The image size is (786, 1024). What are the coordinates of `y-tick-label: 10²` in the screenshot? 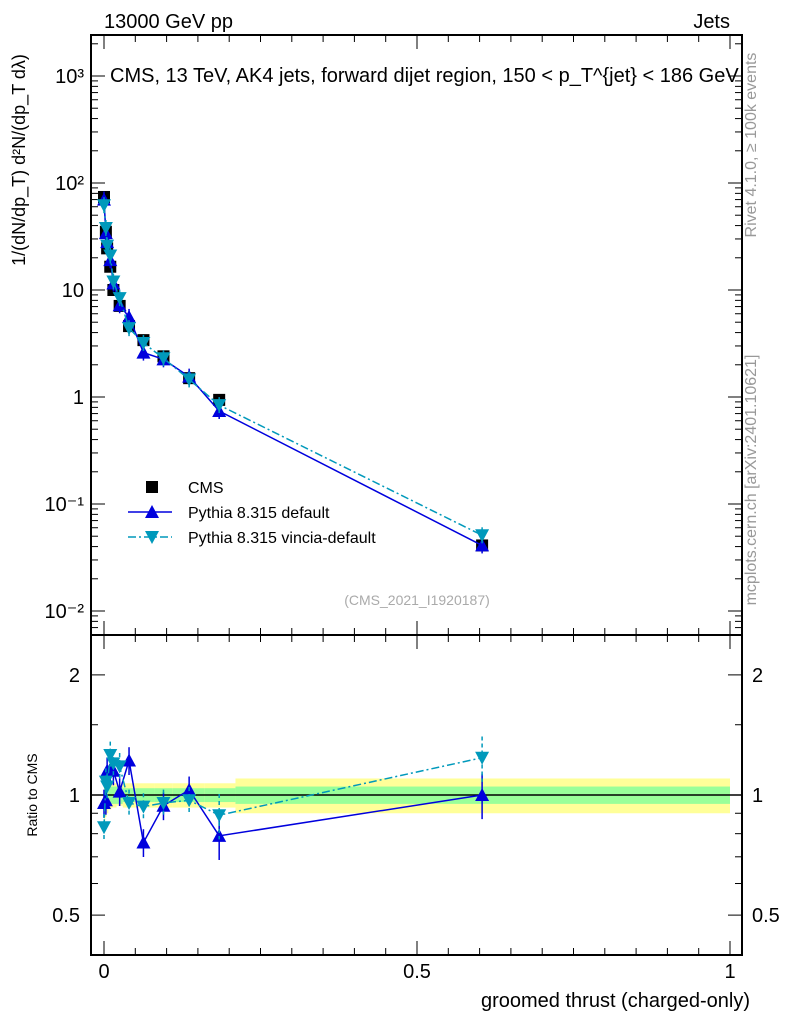 It's located at (69, 184).